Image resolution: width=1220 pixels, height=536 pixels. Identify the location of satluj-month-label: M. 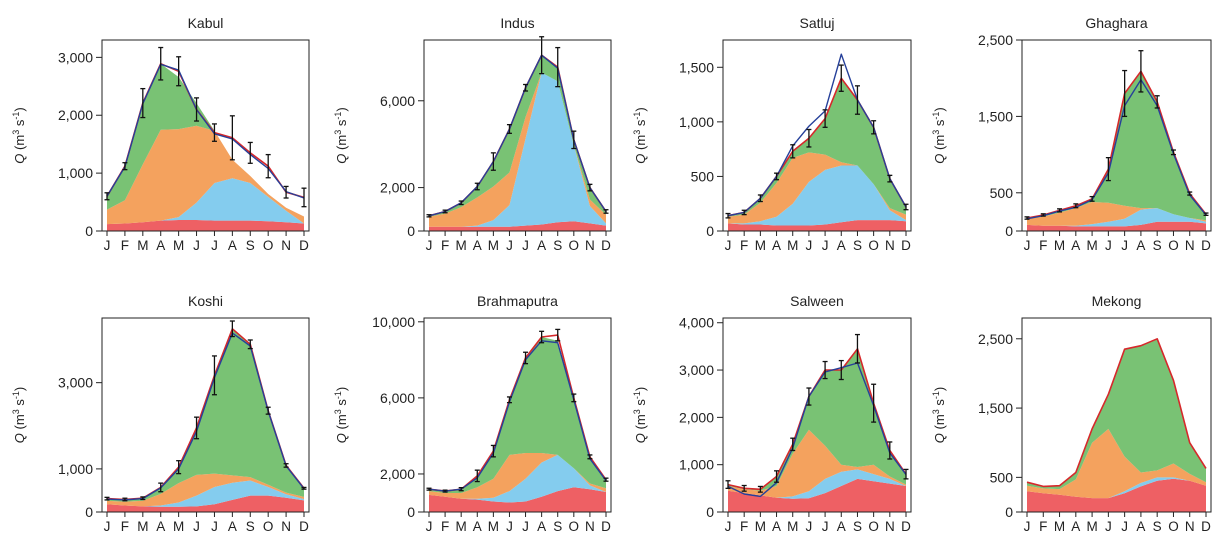
(792, 245).